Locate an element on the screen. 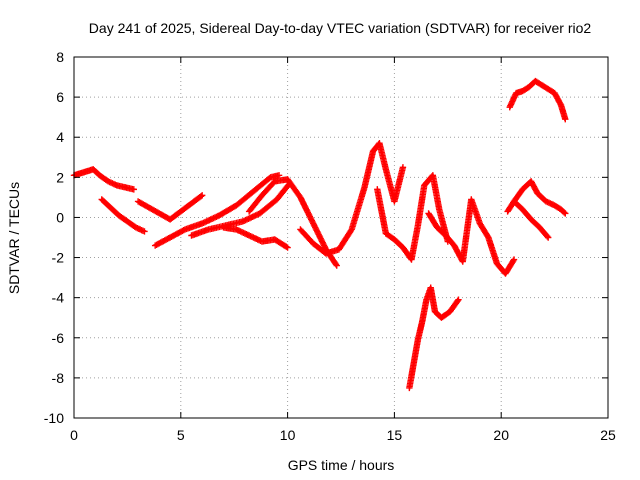 The height and width of the screenshot is (480, 640). y-tick-label: -4 is located at coordinates (58, 298).